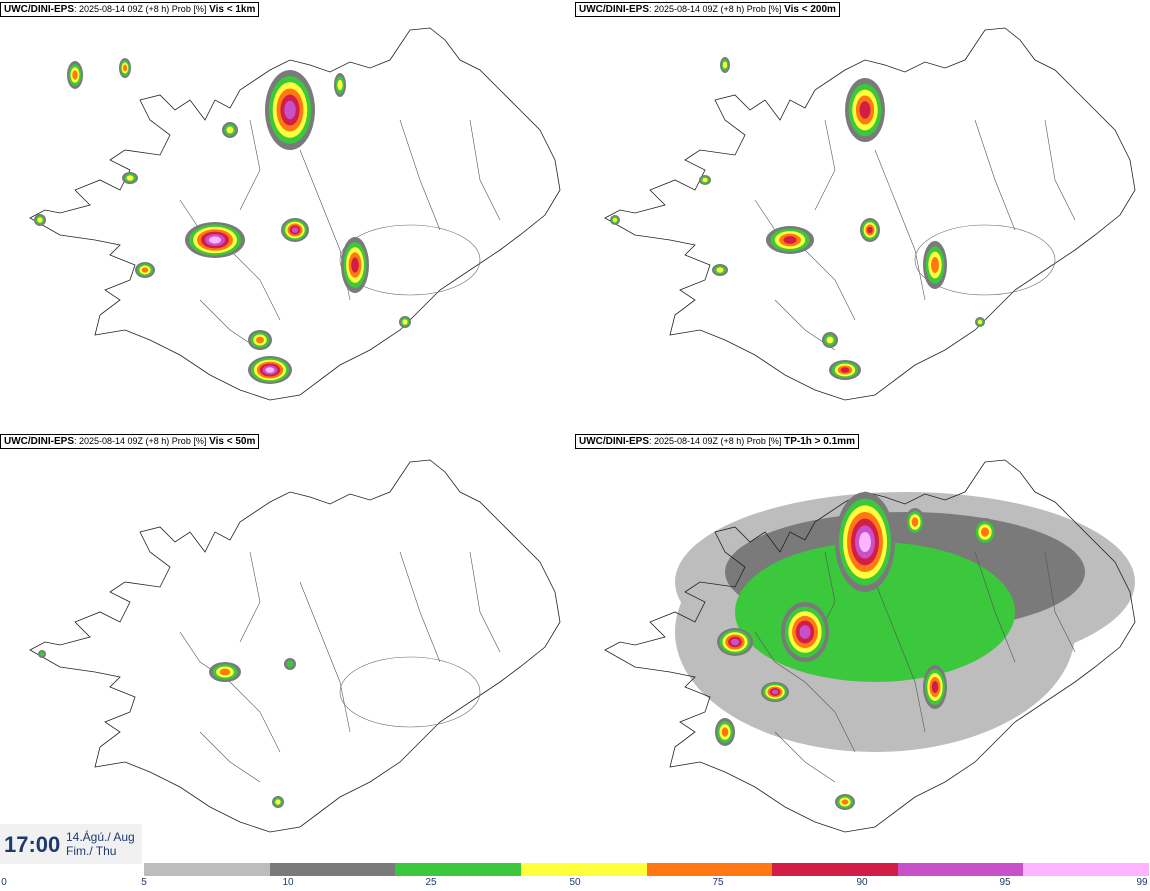 The image size is (1150, 891). Describe the element at coordinates (288, 882) in the screenshot. I see `colorbar-tick: 10` at that location.